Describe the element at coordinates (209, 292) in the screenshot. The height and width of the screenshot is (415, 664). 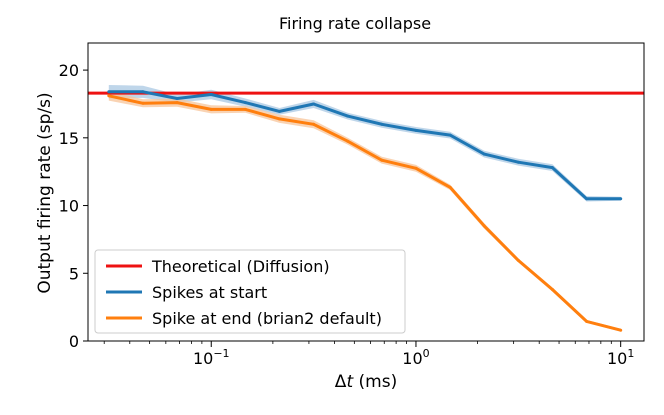
I see `legend-label-spikes-at-start: Spikes at start` at that location.